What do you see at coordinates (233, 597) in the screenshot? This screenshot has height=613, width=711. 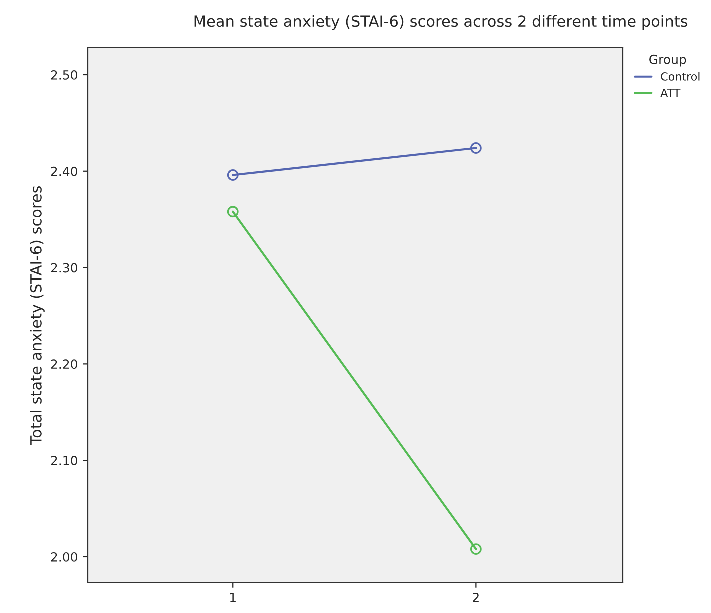 I see `x-tick-label: 1` at bounding box center [233, 597].